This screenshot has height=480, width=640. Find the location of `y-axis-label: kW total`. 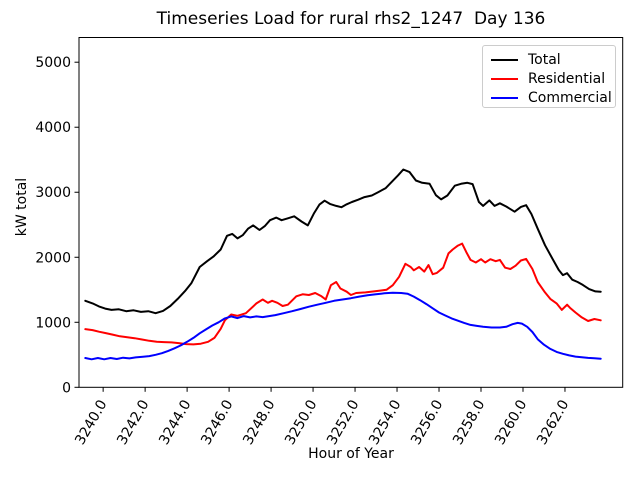

y-axis-label: kW total is located at coordinates (22, 207).